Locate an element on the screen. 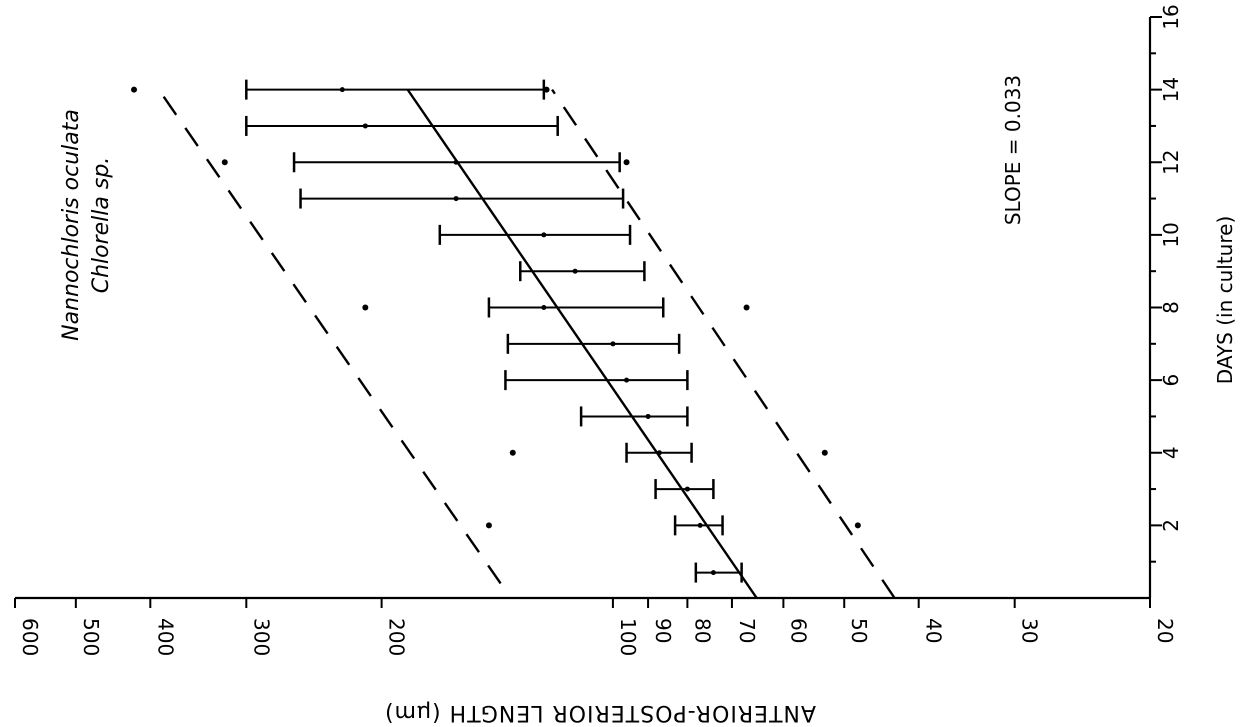  y-tick-label-0: 20 is located at coordinates (1165, 630).